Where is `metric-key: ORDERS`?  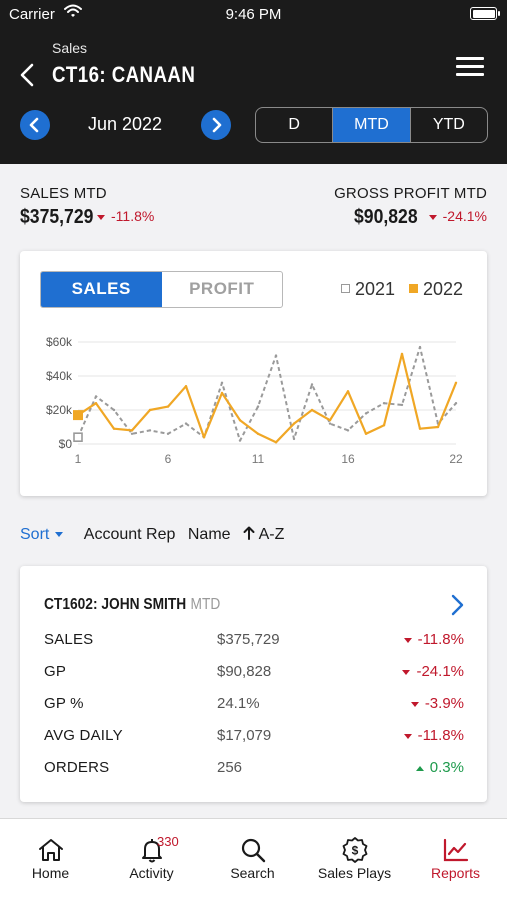 metric-key: ORDERS is located at coordinates (77, 767).